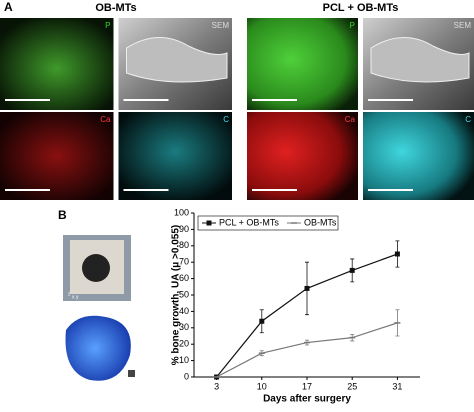  Describe the element at coordinates (62, 215) in the screenshot. I see `panel-label: B` at that location.